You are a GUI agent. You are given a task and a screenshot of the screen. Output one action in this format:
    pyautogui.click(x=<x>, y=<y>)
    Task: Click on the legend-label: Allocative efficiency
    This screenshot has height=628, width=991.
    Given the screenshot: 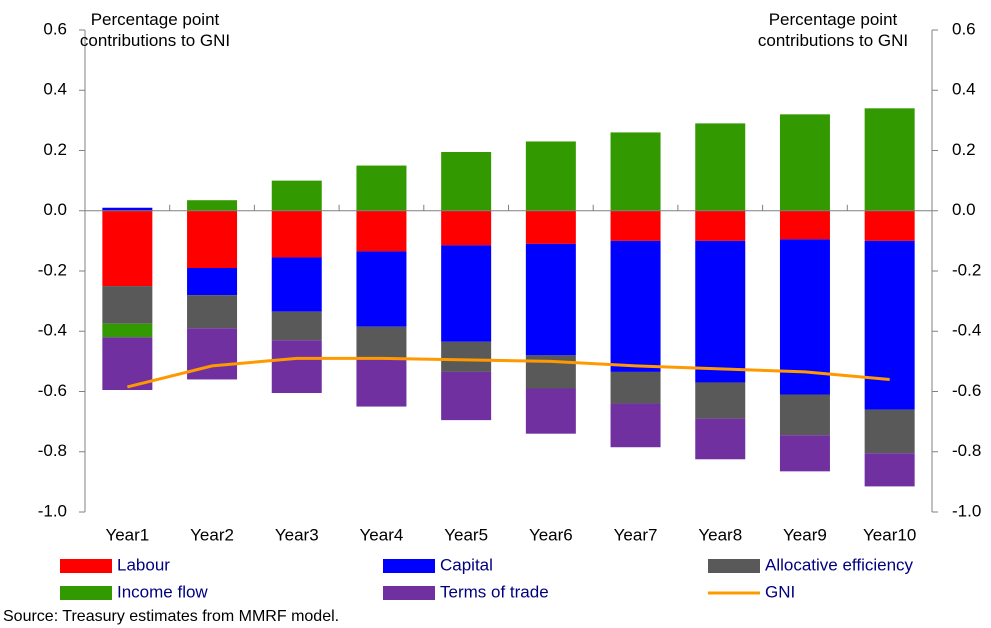 What is the action you would take?
    pyautogui.click(x=839, y=564)
    